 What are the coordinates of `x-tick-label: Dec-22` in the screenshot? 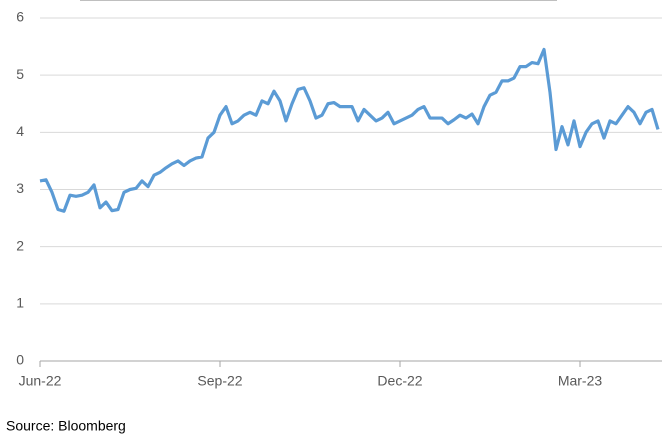 It's located at (399, 381).